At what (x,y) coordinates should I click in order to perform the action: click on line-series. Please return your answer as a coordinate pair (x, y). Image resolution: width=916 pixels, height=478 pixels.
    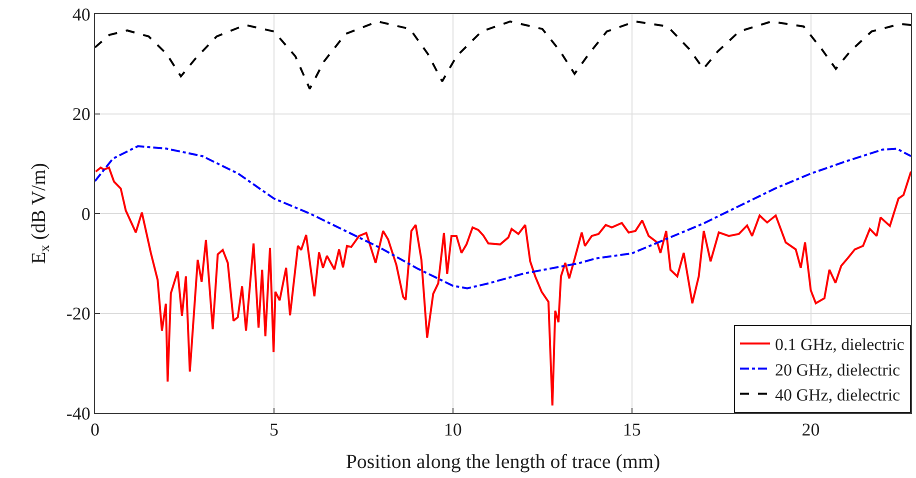
    Looking at the image, I should click on (503, 55).